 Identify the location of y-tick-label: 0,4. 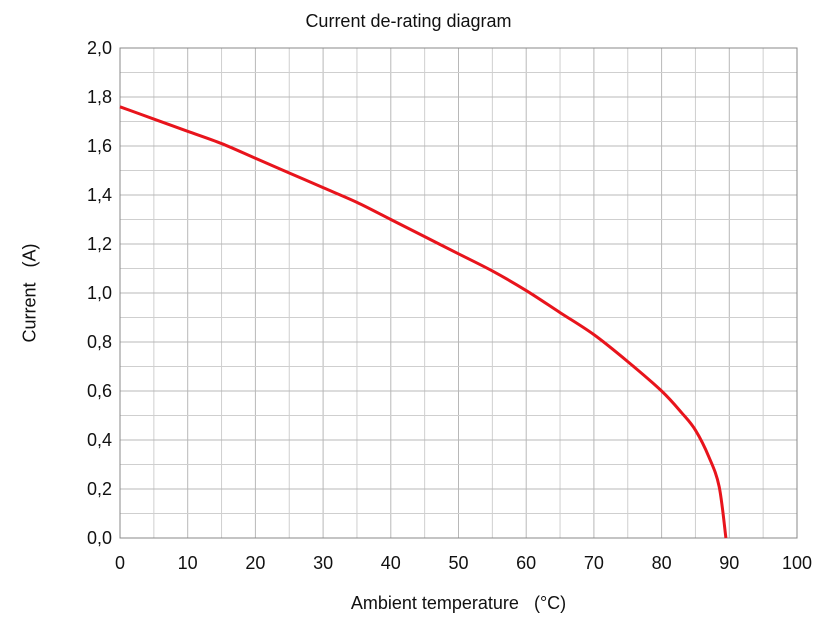
(99, 440).